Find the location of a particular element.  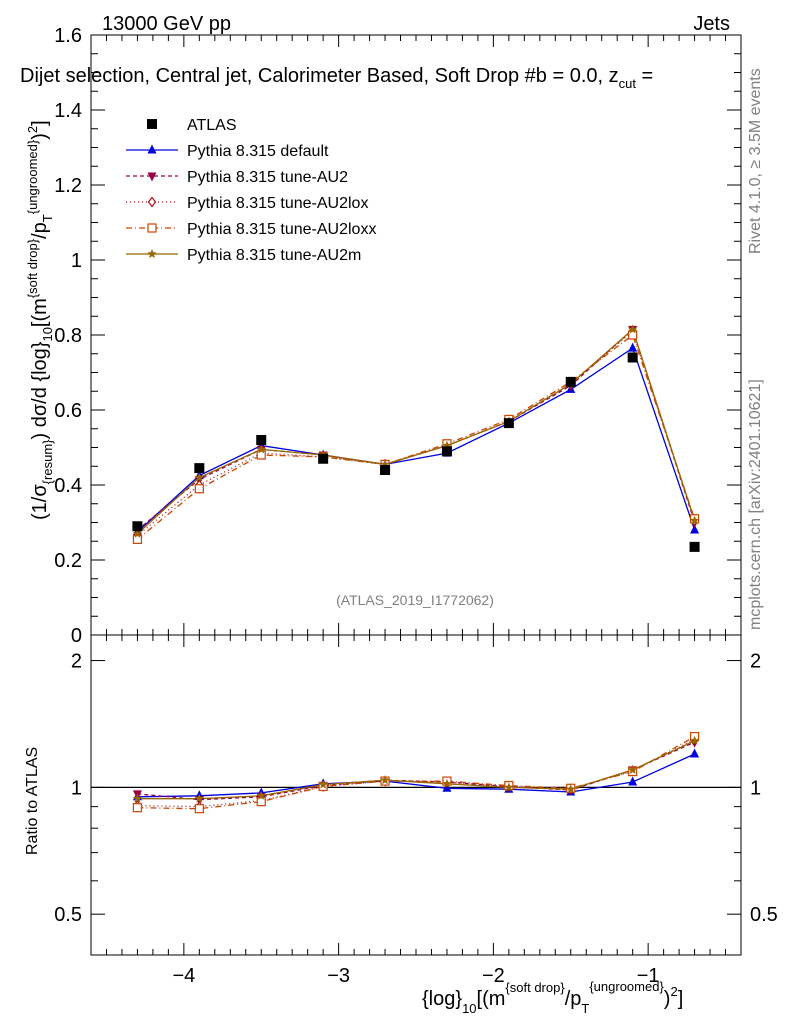

y-tick-label-main: 1.2 is located at coordinates (68, 186).